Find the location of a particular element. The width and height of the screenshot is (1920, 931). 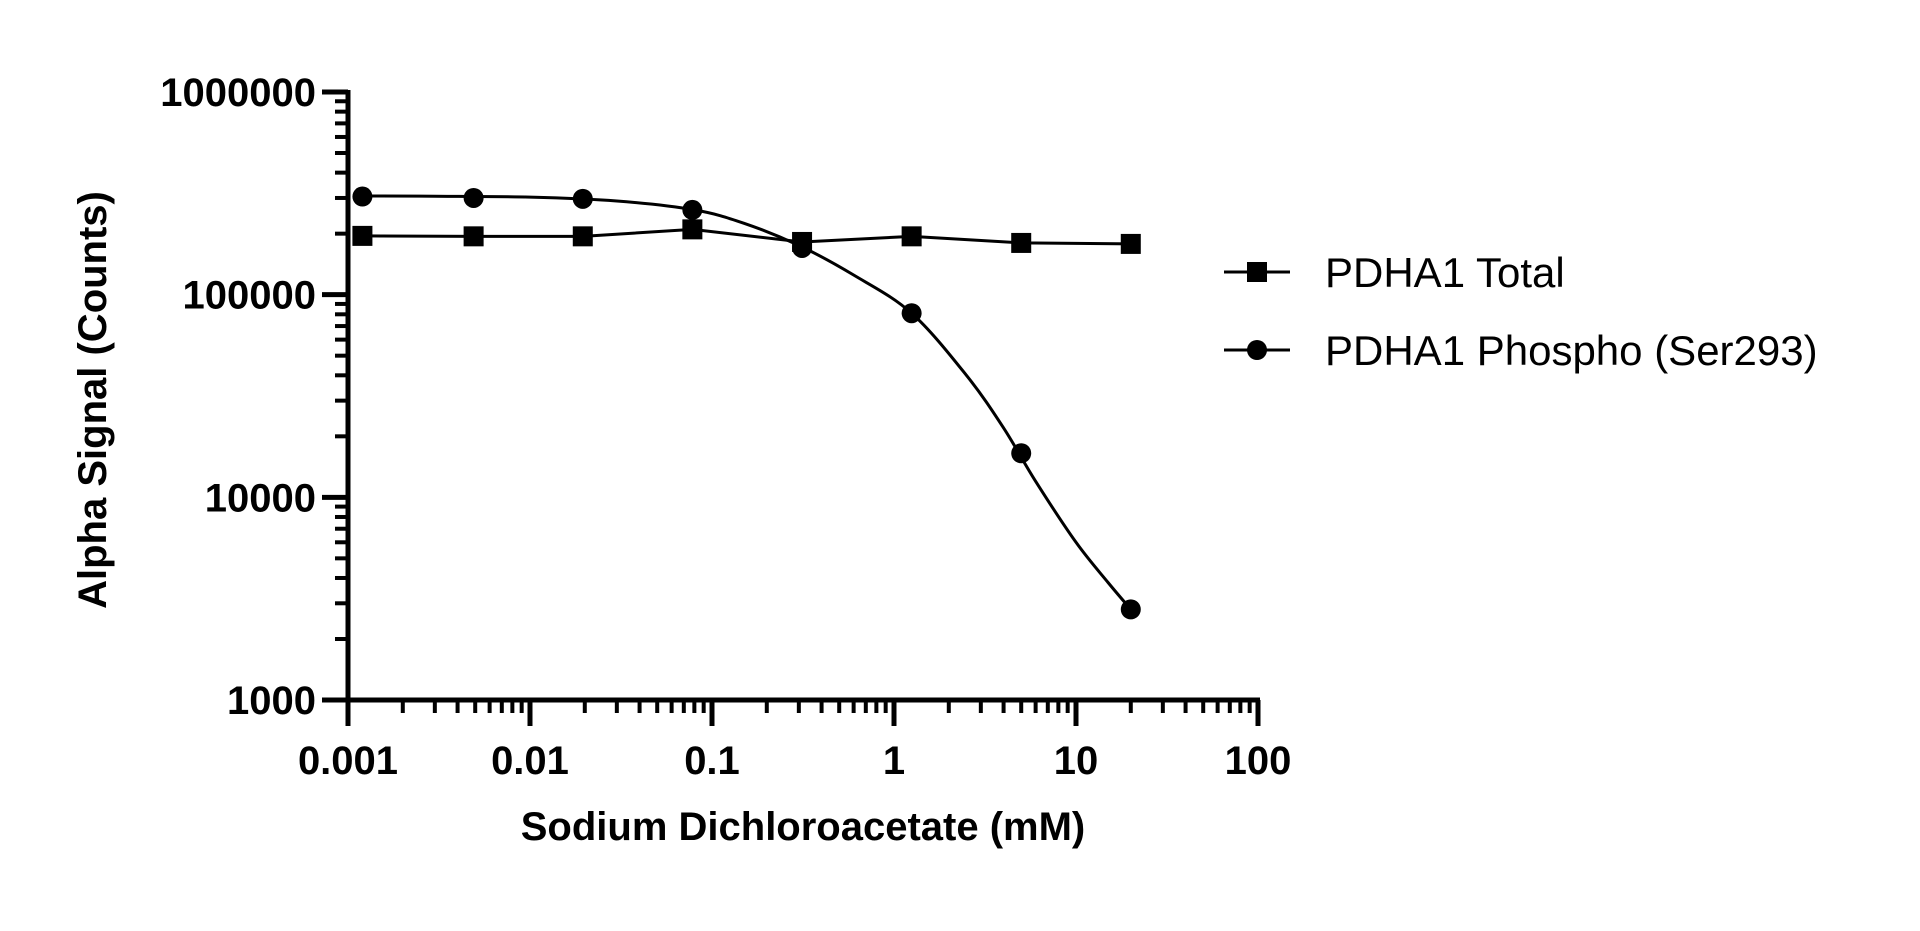

legend: PDHA1 Total PDHA1 Phospho (Ser293) is located at coordinates (1521, 311).